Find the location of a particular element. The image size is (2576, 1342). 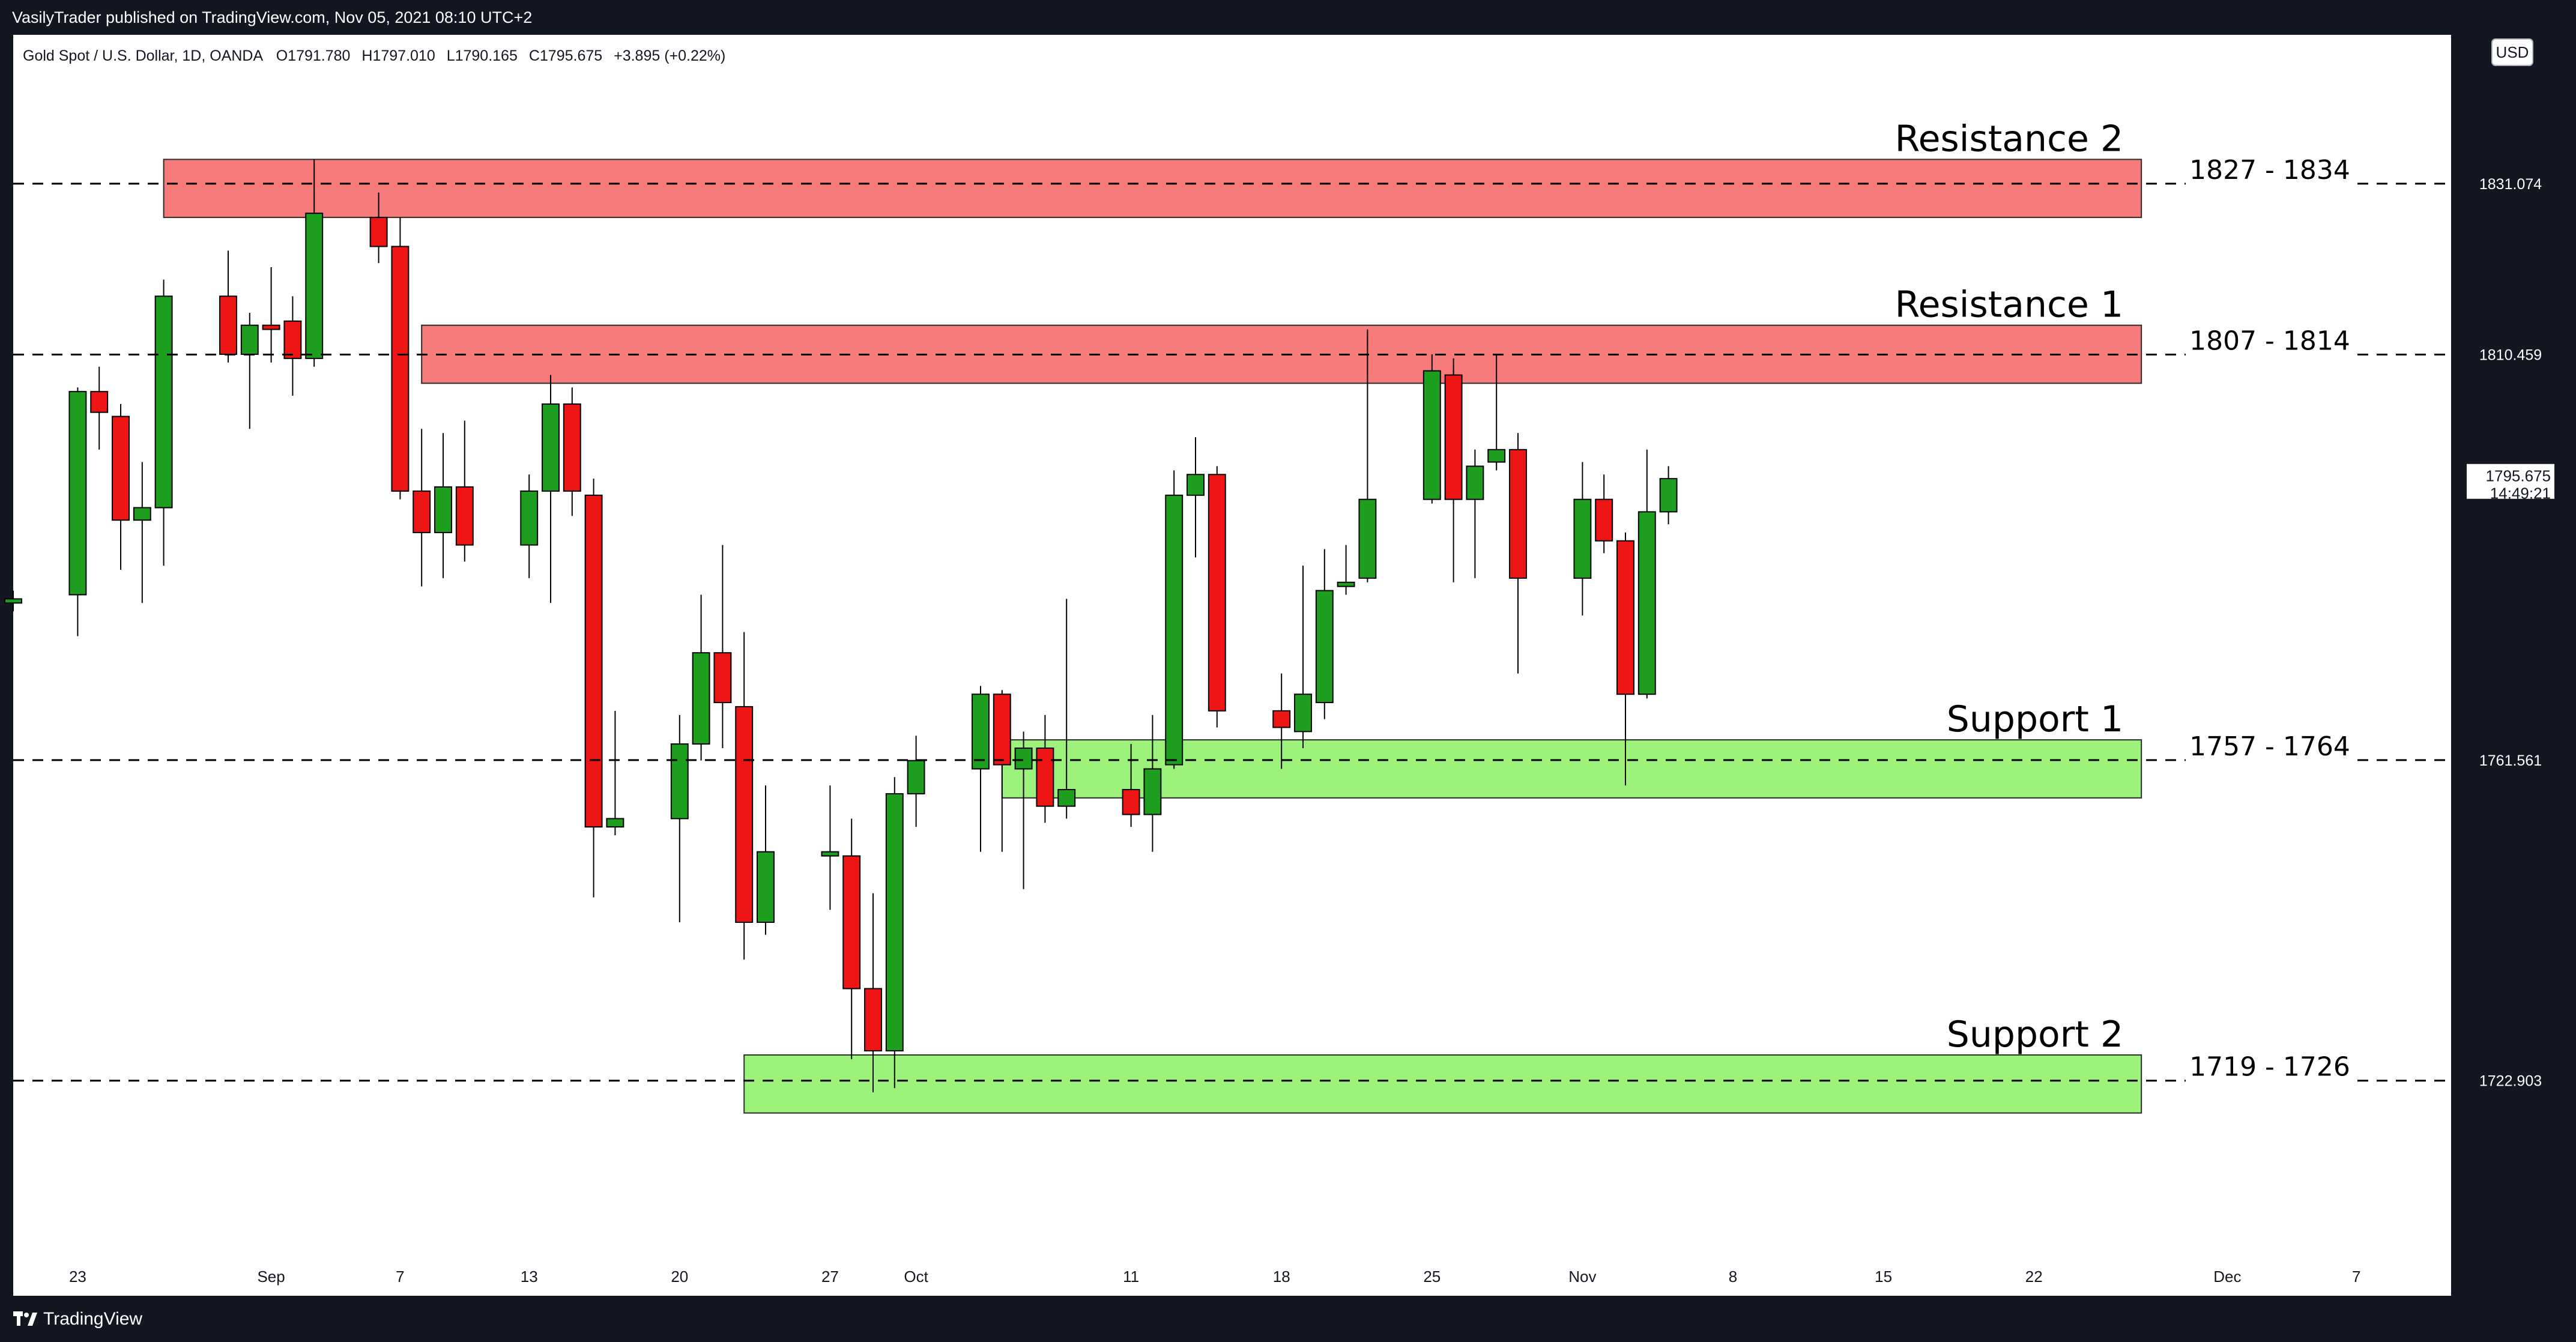

legend-open: O1791.780 is located at coordinates (314, 55).